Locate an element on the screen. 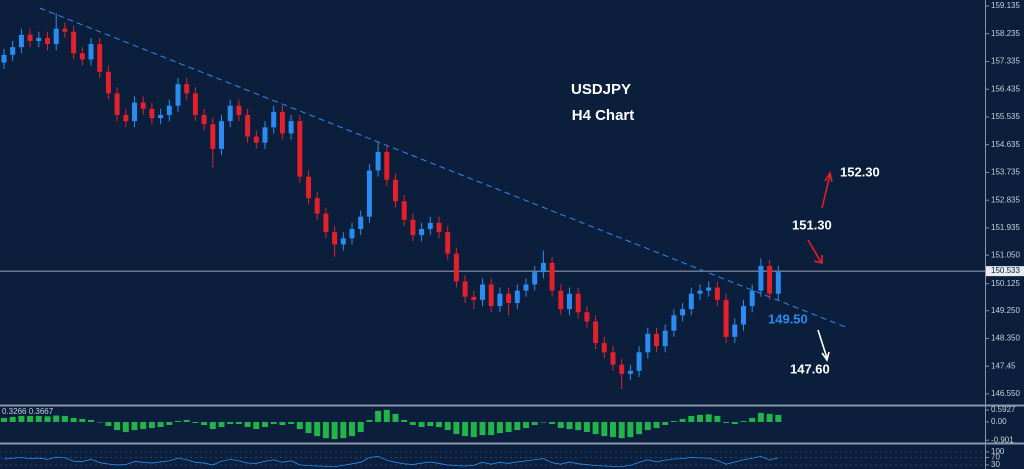 This screenshot has width=1024, height=469. annotation: 147.60 is located at coordinates (810, 368).